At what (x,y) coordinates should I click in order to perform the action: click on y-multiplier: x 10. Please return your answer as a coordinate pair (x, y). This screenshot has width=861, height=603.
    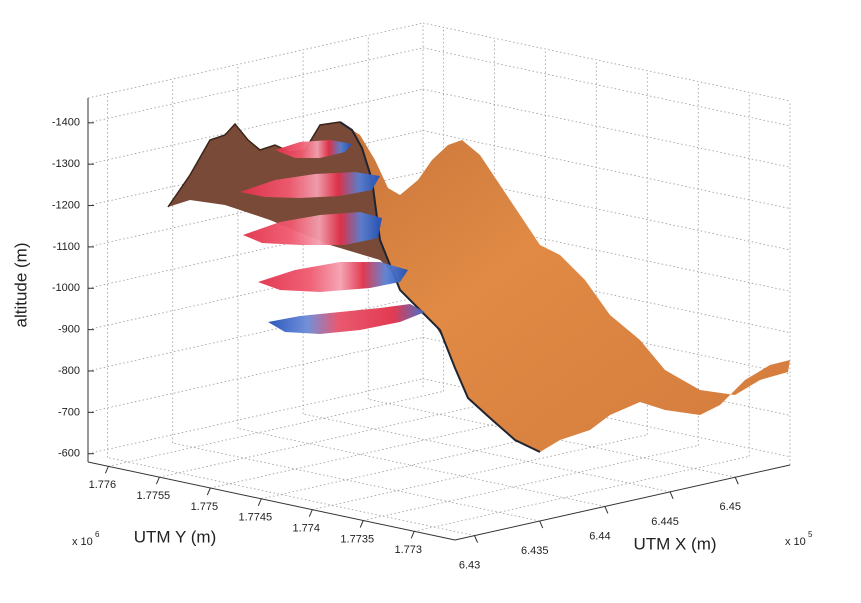
    Looking at the image, I should click on (82, 542).